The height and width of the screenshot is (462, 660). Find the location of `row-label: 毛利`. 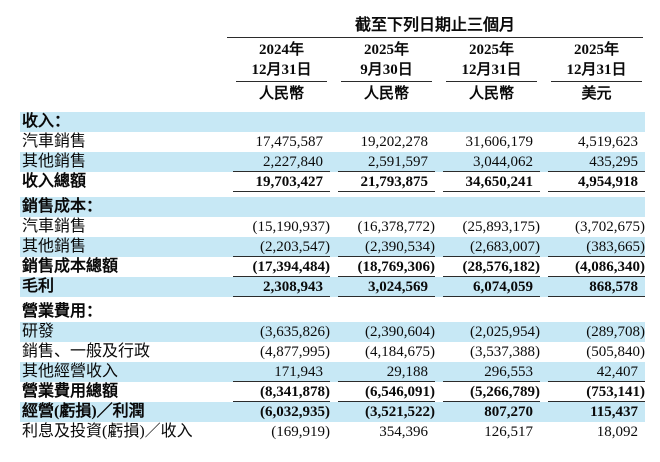

row-label: 毛利 is located at coordinates (38, 286).